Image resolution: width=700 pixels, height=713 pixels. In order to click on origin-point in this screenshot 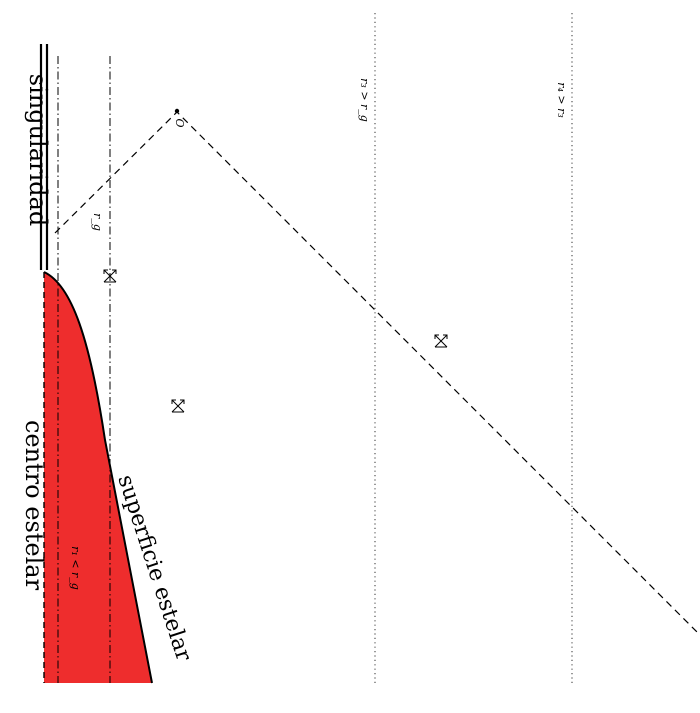, I will do `click(177, 111)`.